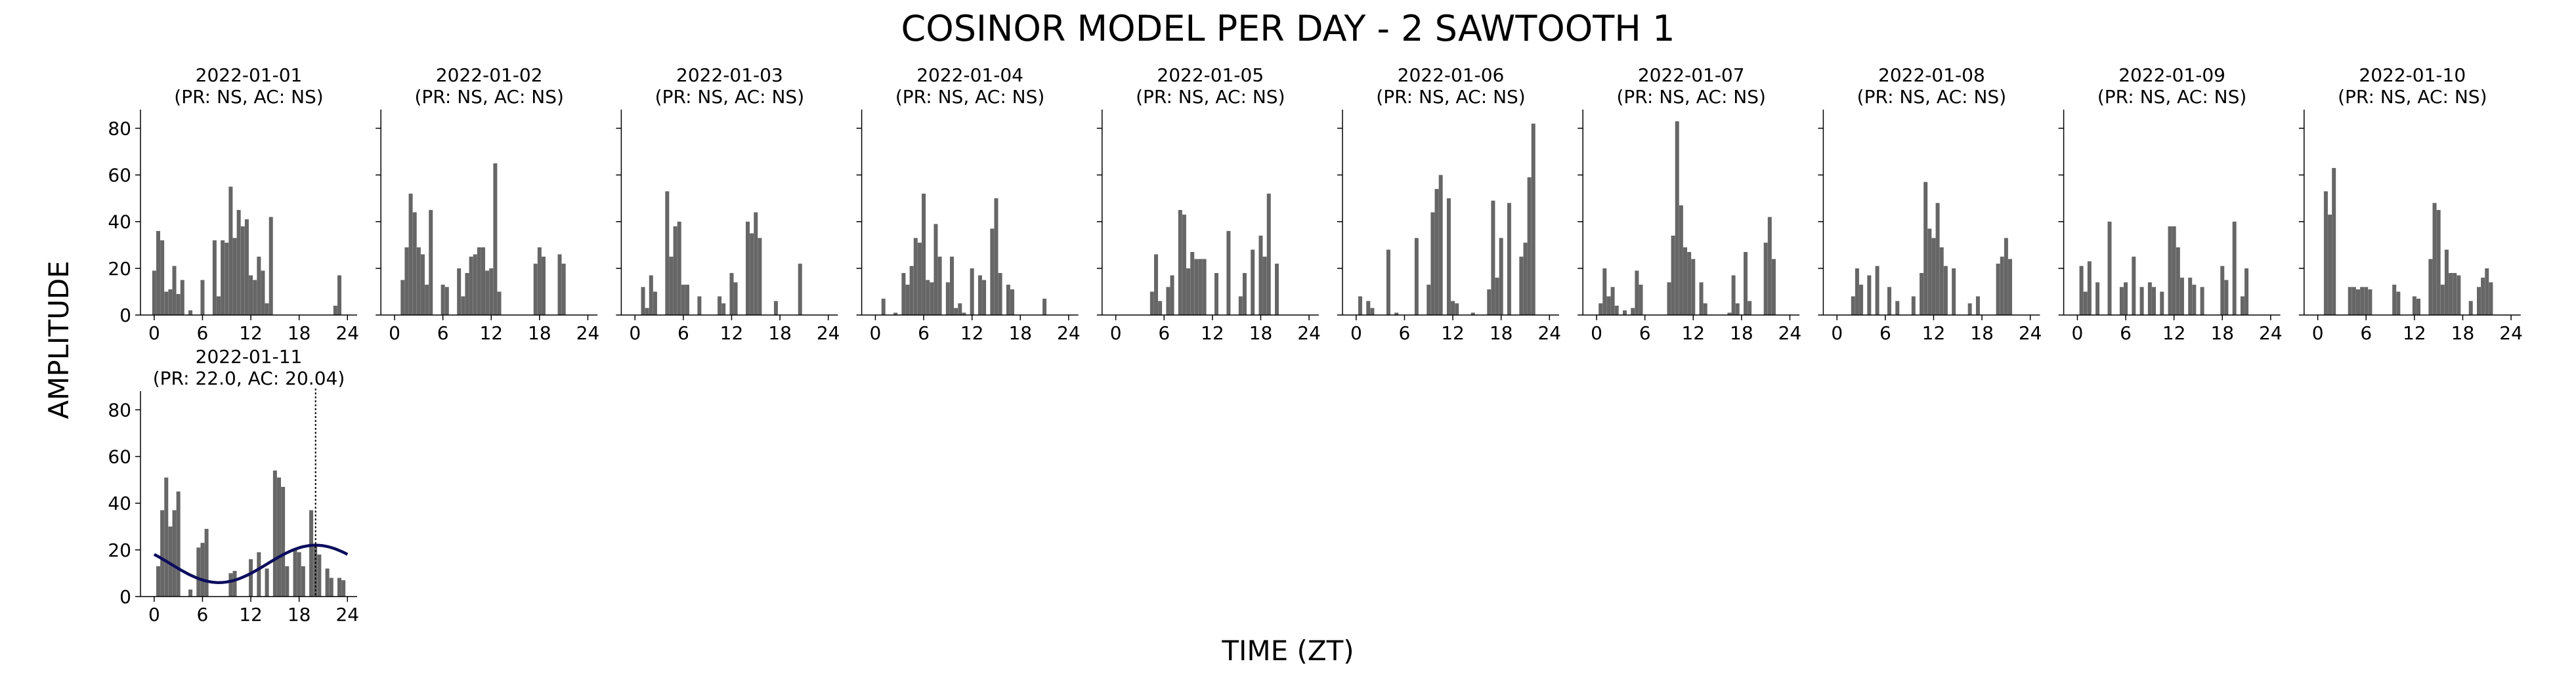  I want to click on y-tick-label: 20, so click(119, 269).